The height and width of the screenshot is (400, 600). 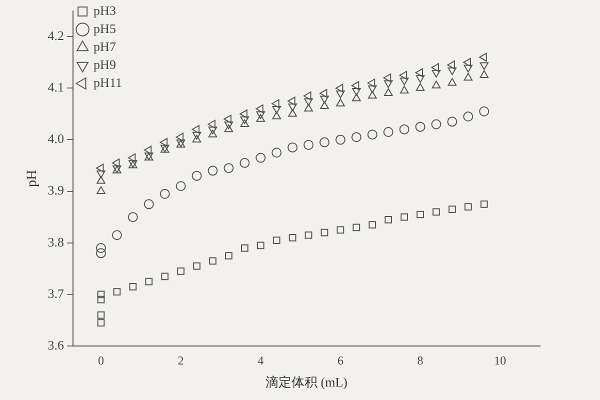 What do you see at coordinates (420, 360) in the screenshot?
I see `x-tick-label: 8` at bounding box center [420, 360].